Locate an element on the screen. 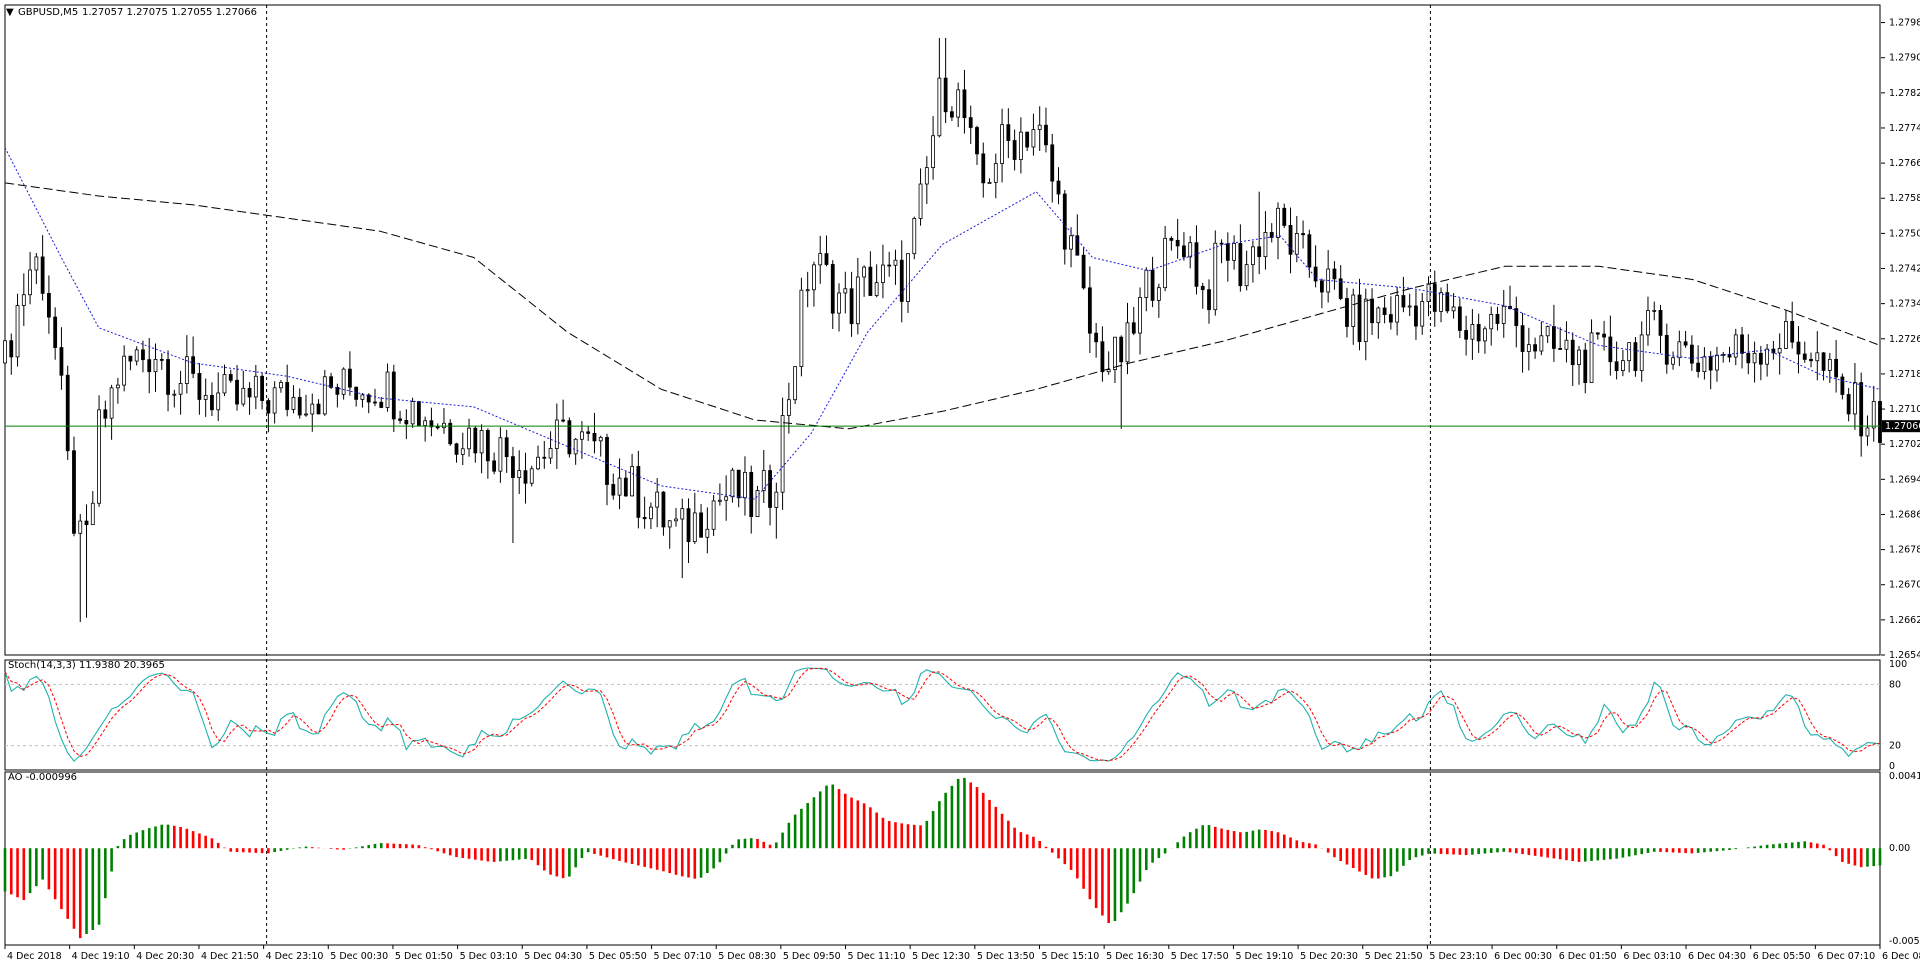  x-tick-label: 6 Dec 00:30 is located at coordinates (1523, 956).